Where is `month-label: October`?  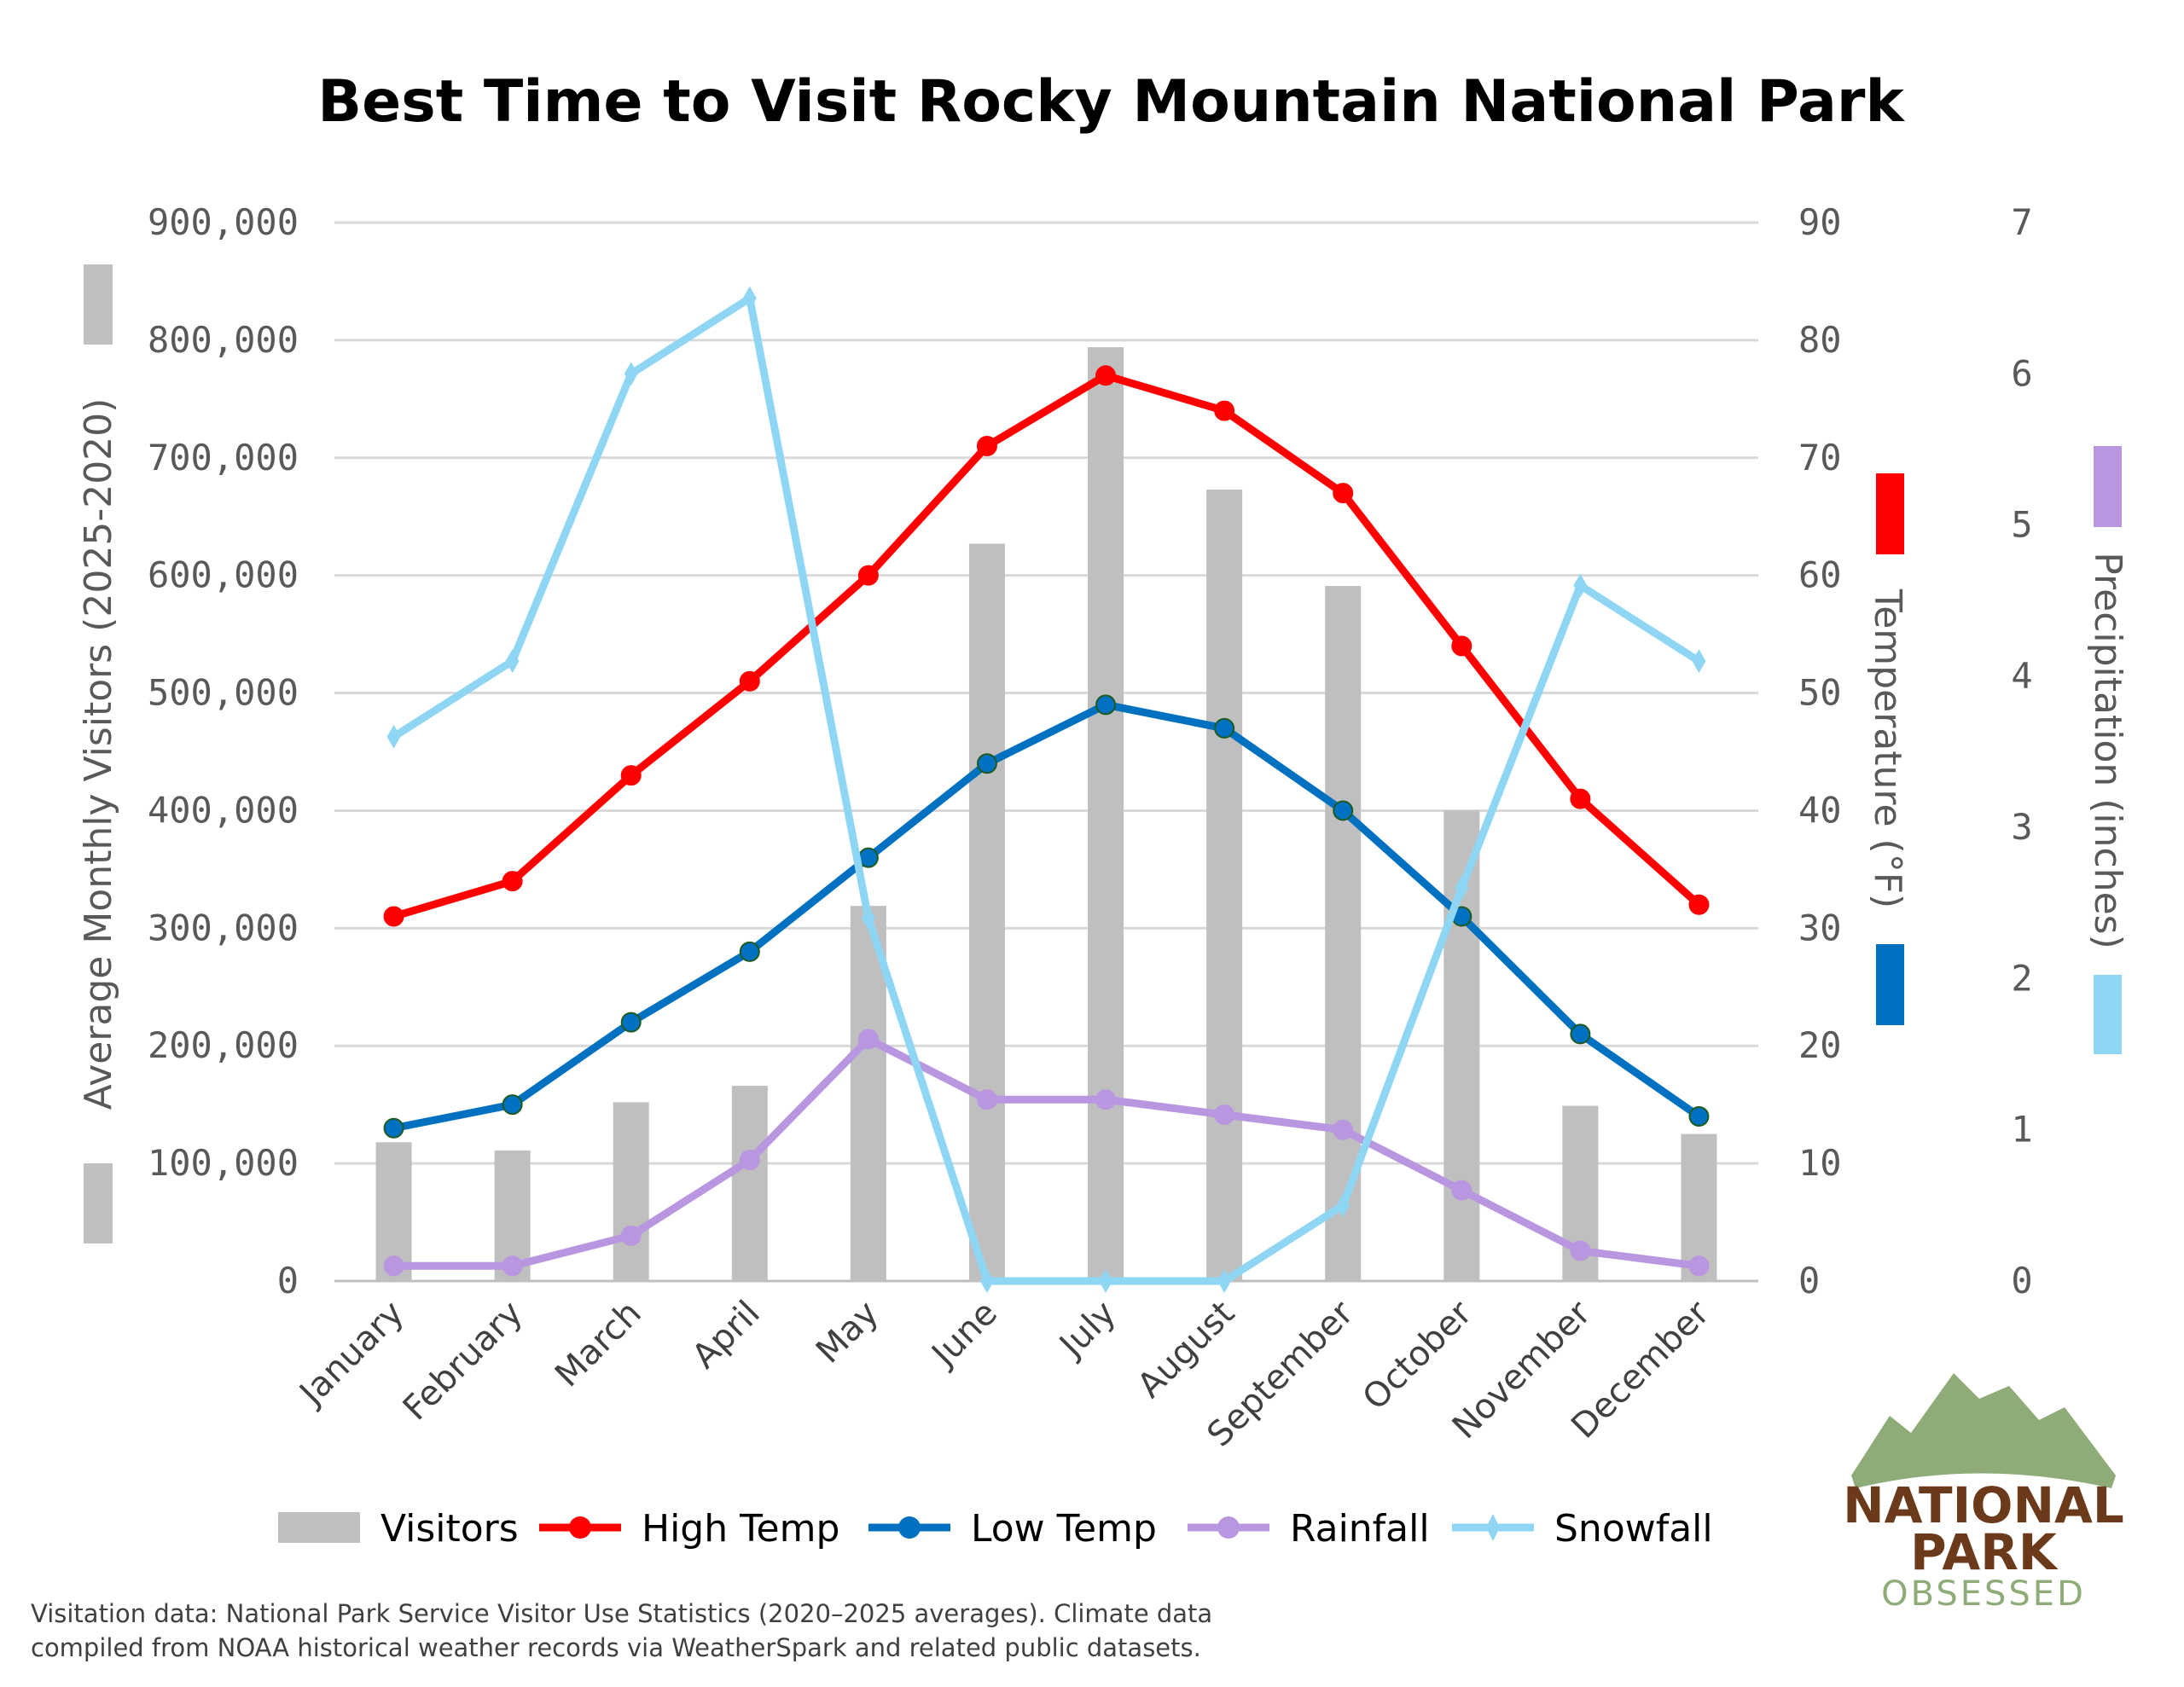 month-label: October is located at coordinates (1418, 1355).